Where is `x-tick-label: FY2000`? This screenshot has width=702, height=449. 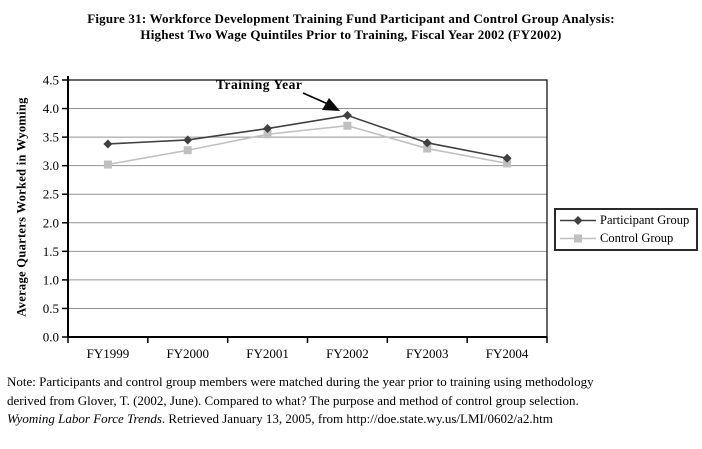 x-tick-label: FY2000 is located at coordinates (187, 353).